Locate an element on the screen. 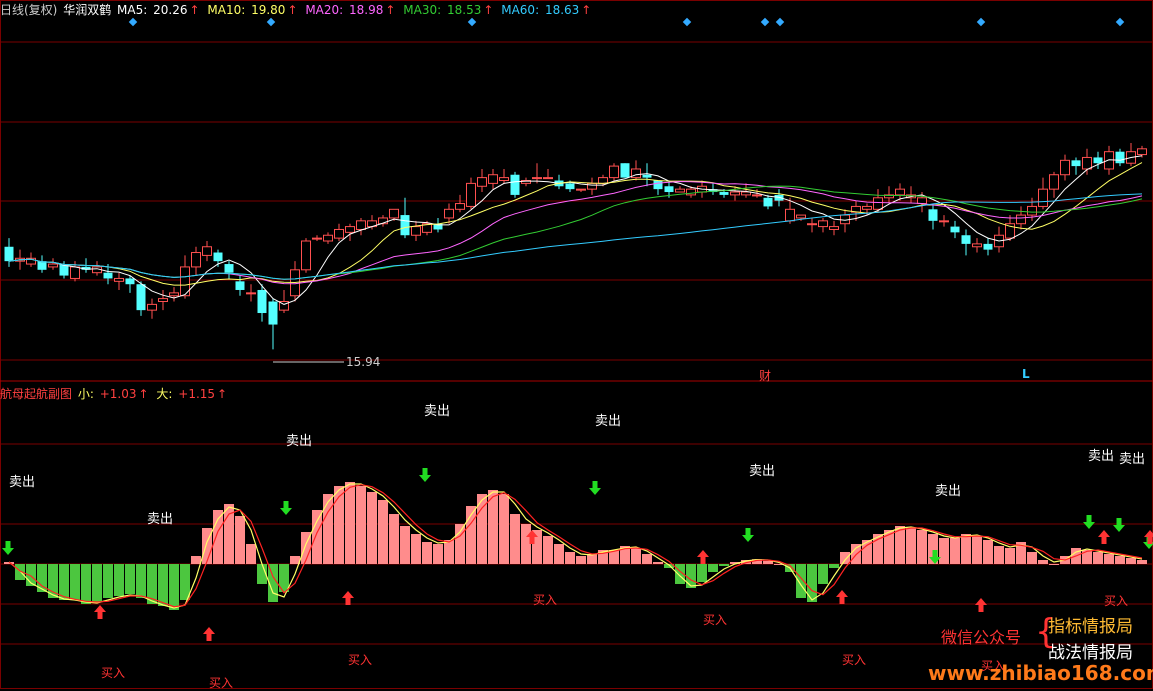 Image resolution: width=1153 pixels, height=691 pixels. watermark-name2: 战法情报局 is located at coordinates (1090, 653).